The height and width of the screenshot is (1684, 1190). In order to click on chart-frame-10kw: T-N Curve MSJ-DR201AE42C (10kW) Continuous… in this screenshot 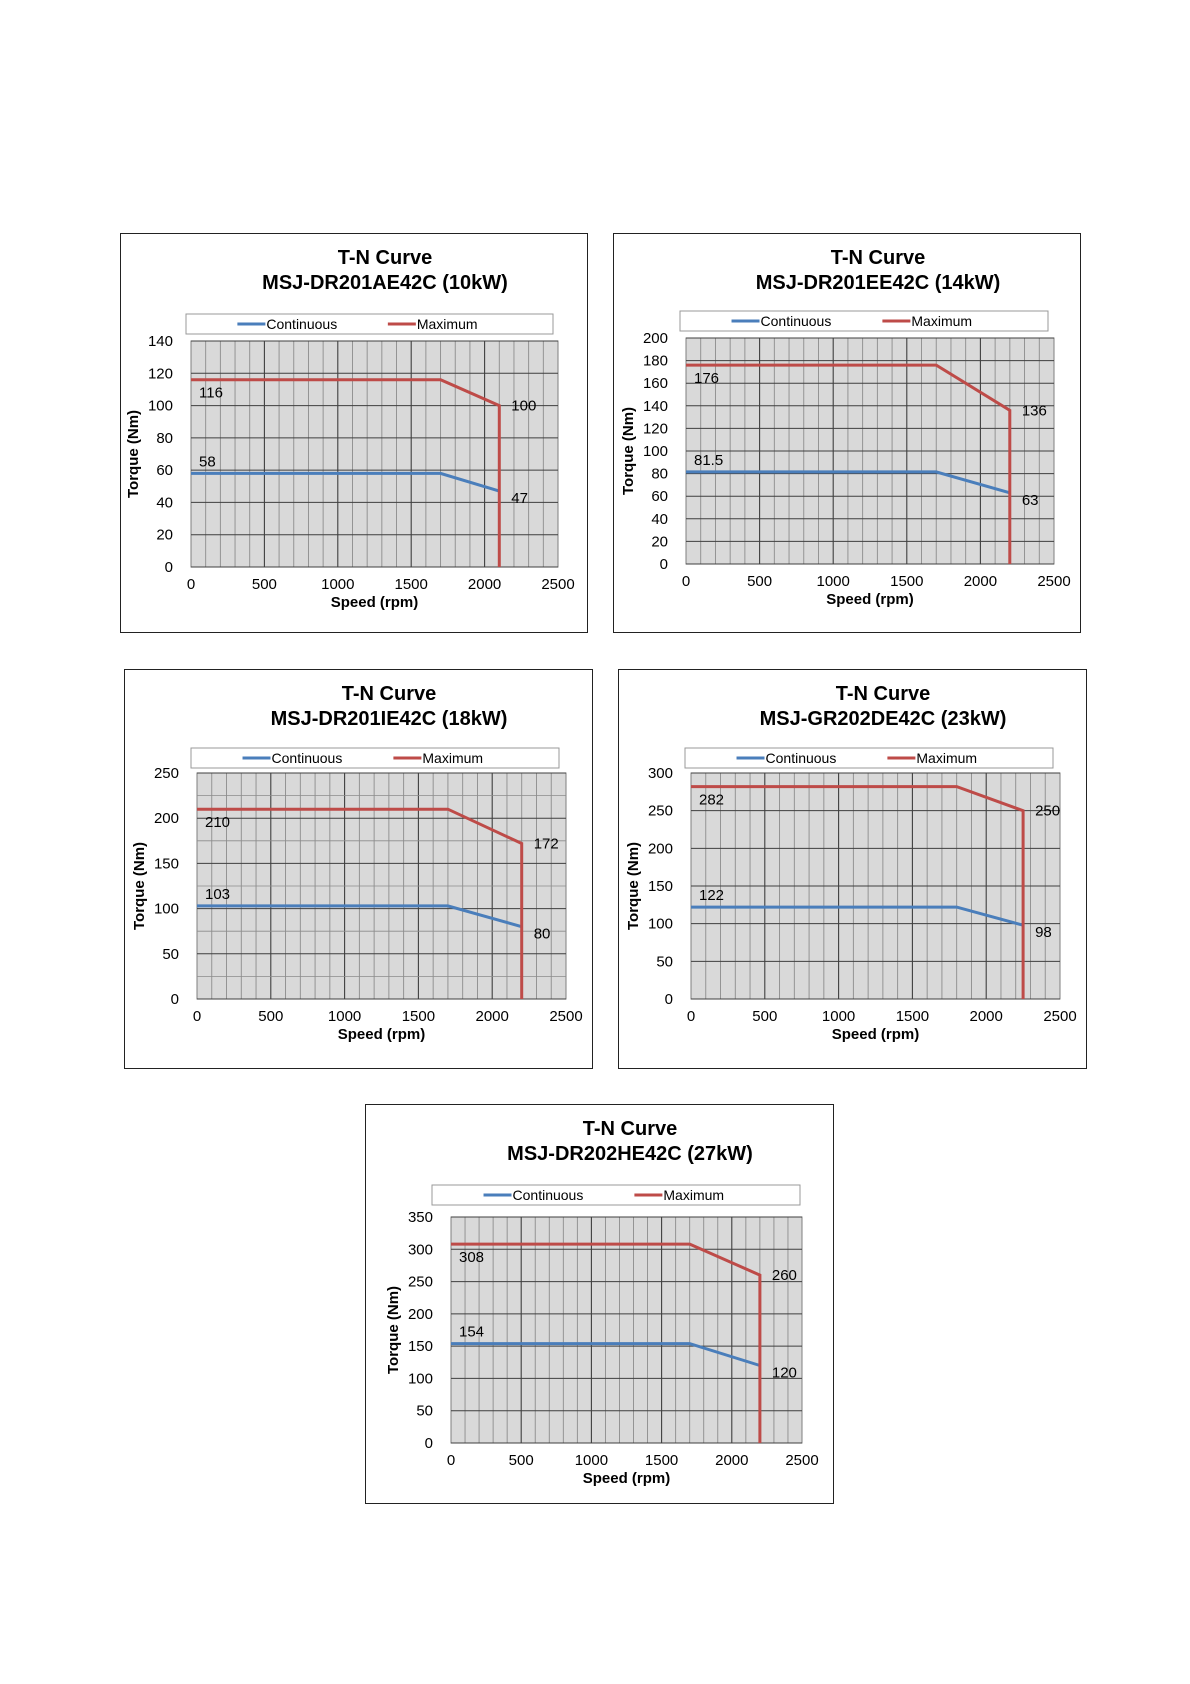, I will do `click(354, 433)`.